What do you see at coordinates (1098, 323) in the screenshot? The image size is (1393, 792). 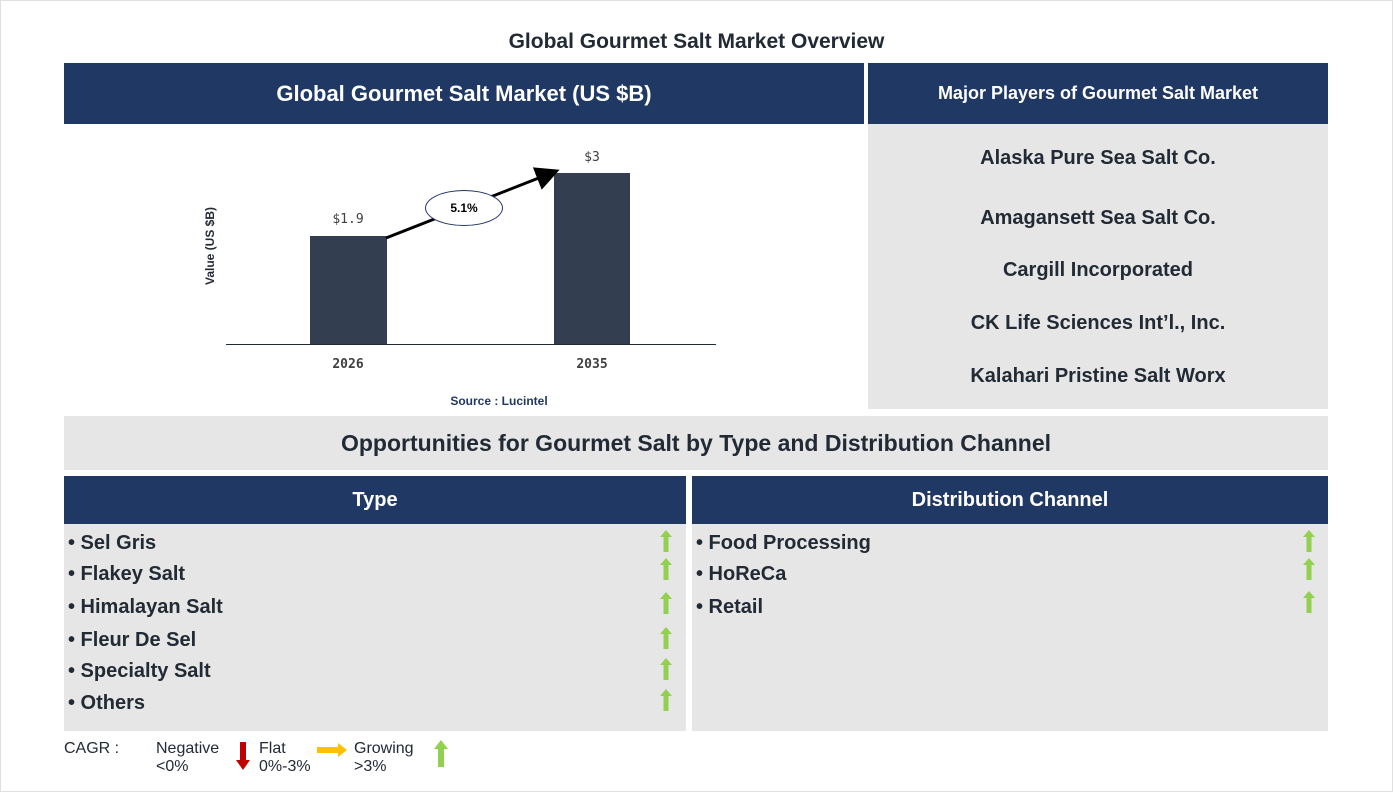 I see `player-item: CK Life Sciences Int’l., Inc.` at bounding box center [1098, 323].